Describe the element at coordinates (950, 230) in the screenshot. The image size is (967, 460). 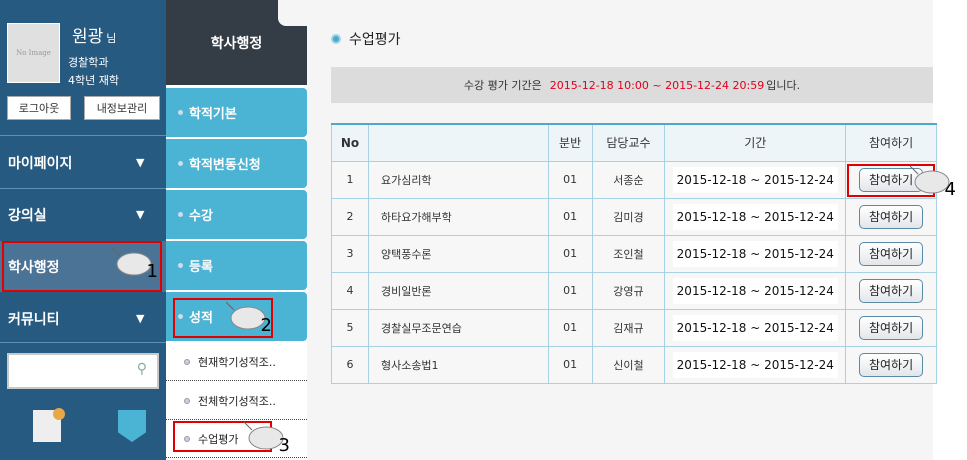
I see `right-margin` at that location.